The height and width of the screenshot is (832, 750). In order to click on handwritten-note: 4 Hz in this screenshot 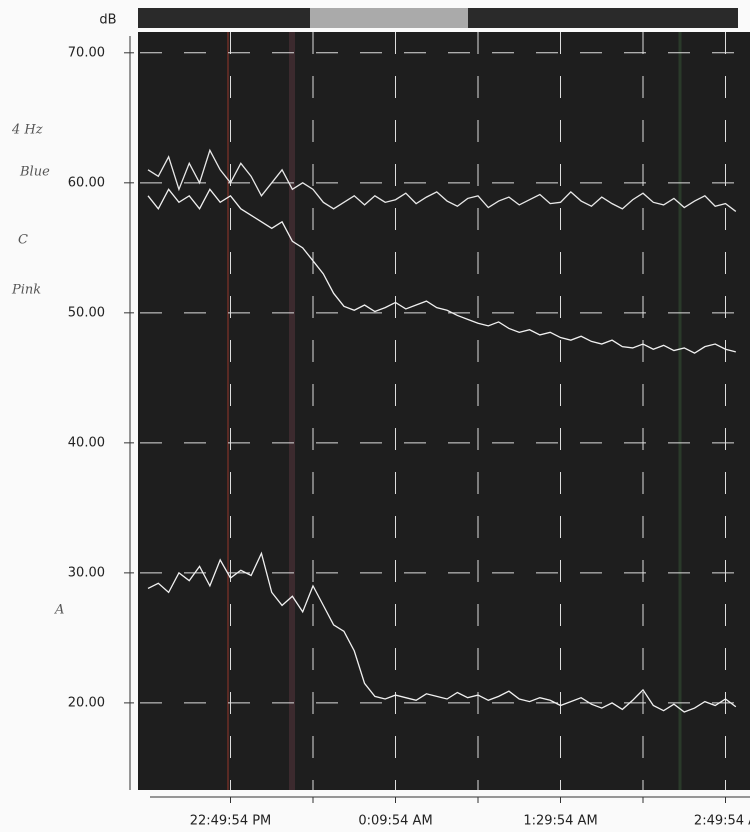, I will do `click(27, 130)`.